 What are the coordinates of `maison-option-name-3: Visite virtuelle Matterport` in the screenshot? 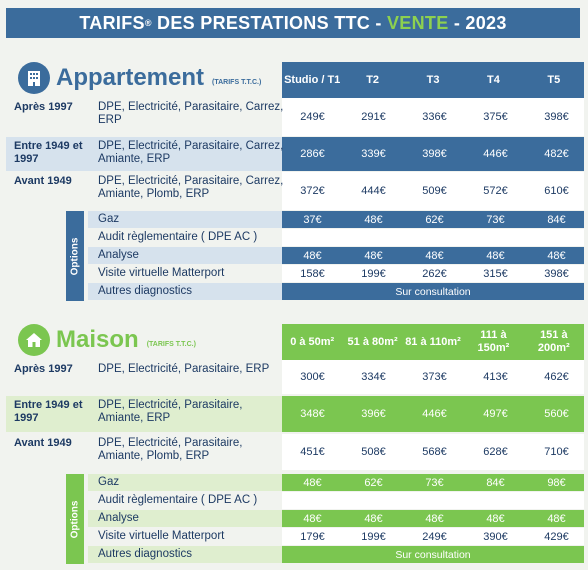 It's located at (161, 536).